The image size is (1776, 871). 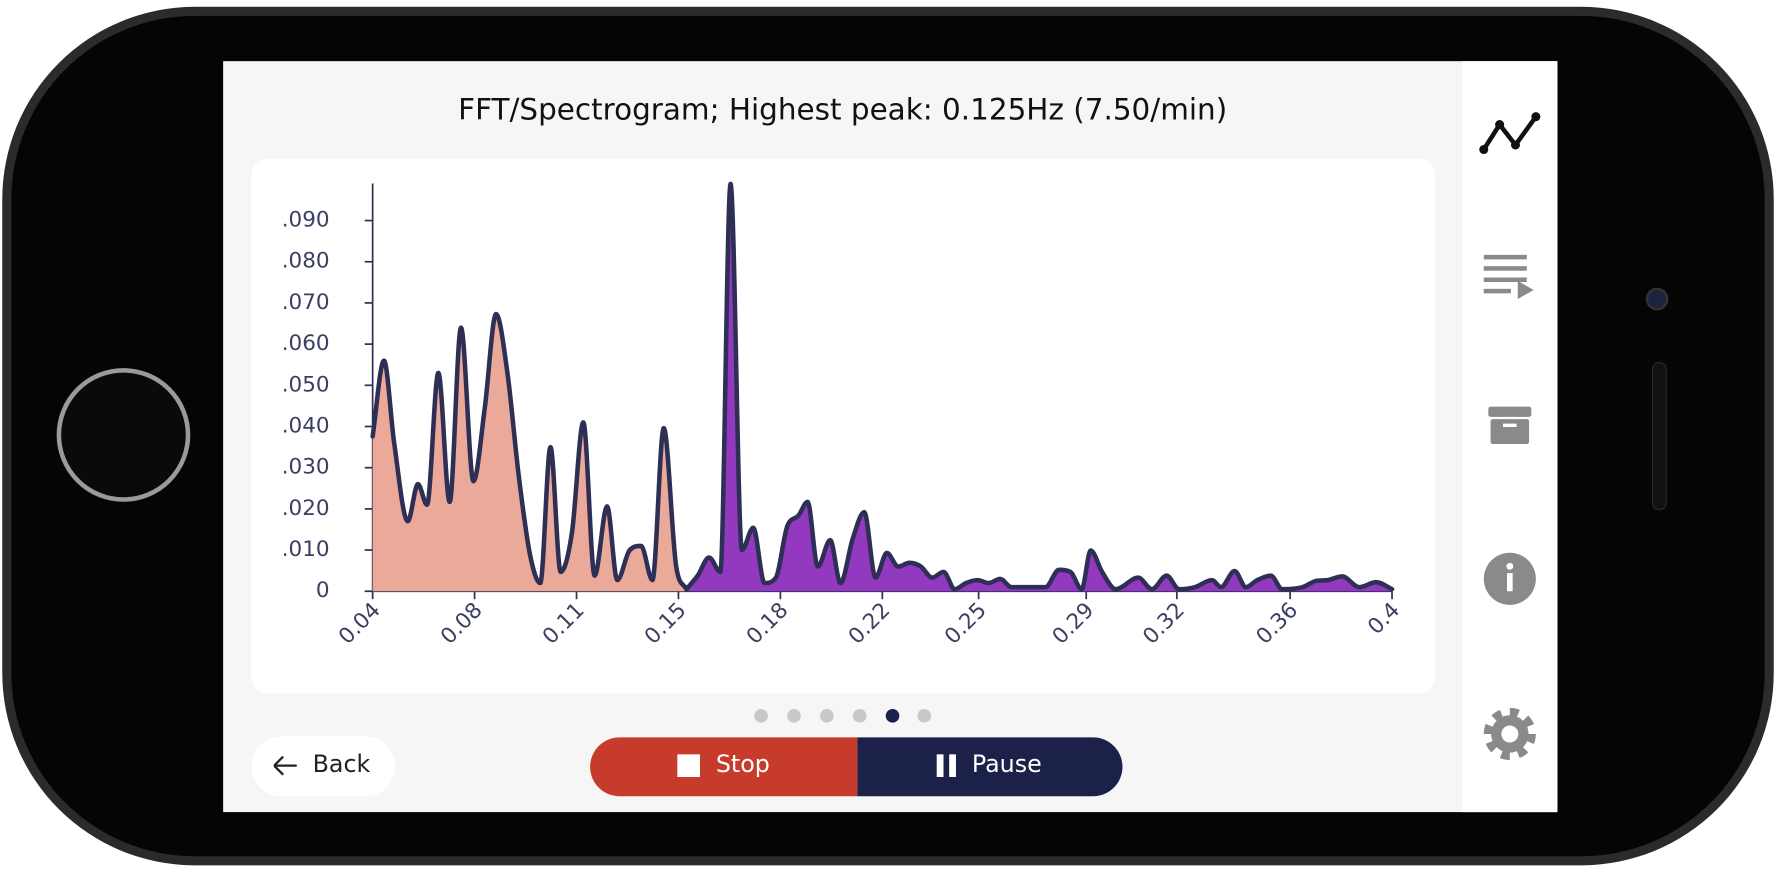 I want to click on stop-label: Stop, so click(x=743, y=764).